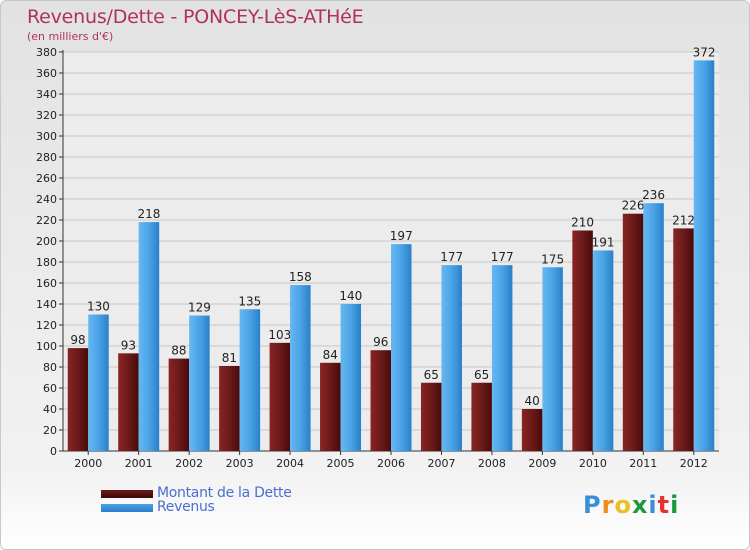 The height and width of the screenshot is (550, 750). Describe the element at coordinates (46, 73) in the screenshot. I see `y-tick-label: 360` at that location.